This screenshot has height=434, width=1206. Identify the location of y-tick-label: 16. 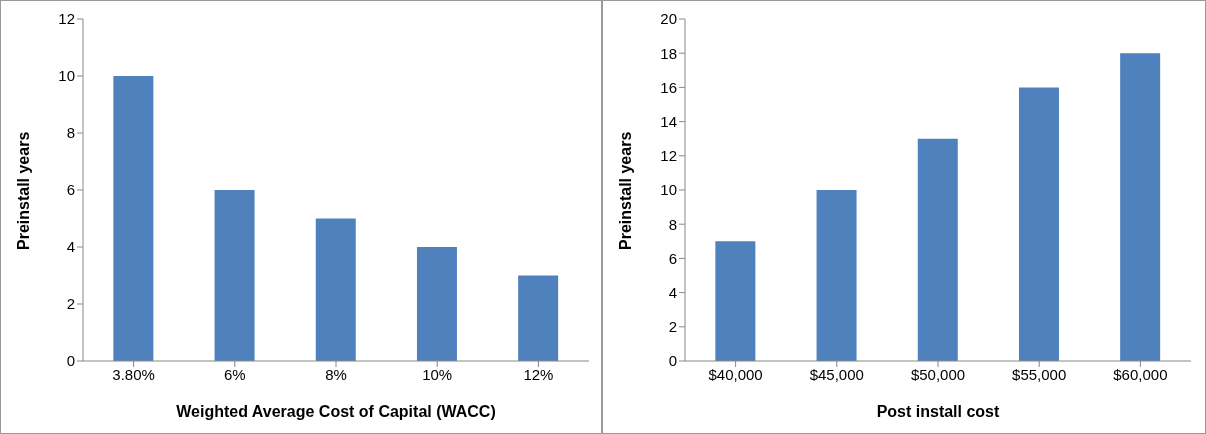
(668, 87).